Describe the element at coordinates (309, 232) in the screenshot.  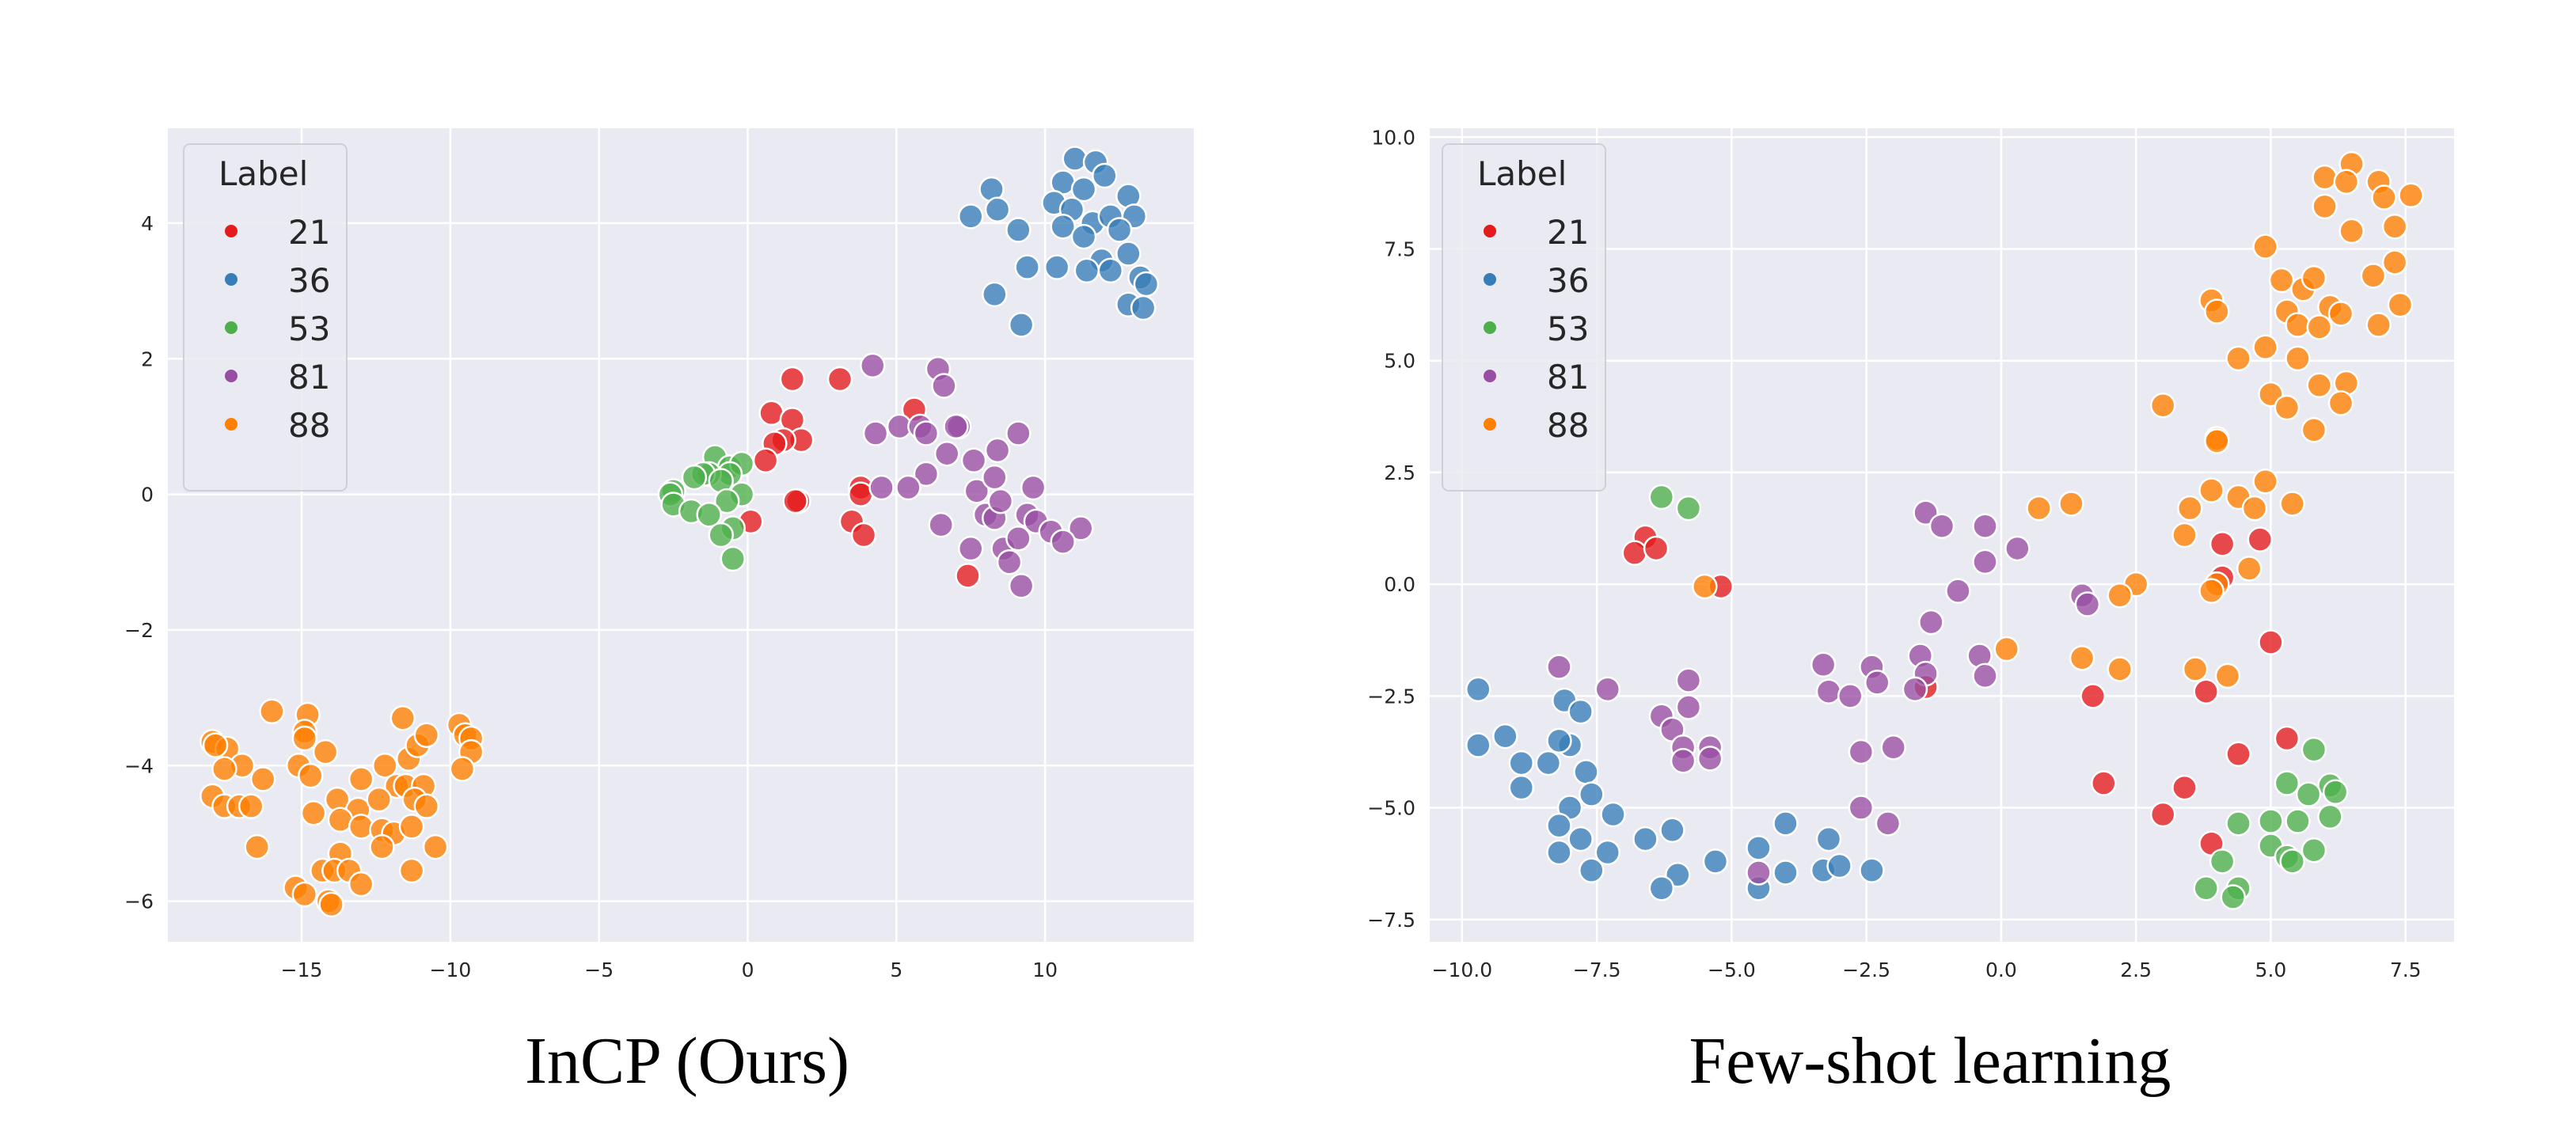
I see `legend-label-21: 21` at that location.